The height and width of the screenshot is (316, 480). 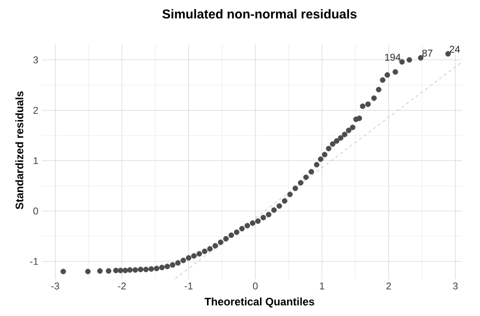 I want to click on x-axis-title: Theoretical Quantiles, so click(x=259, y=302).